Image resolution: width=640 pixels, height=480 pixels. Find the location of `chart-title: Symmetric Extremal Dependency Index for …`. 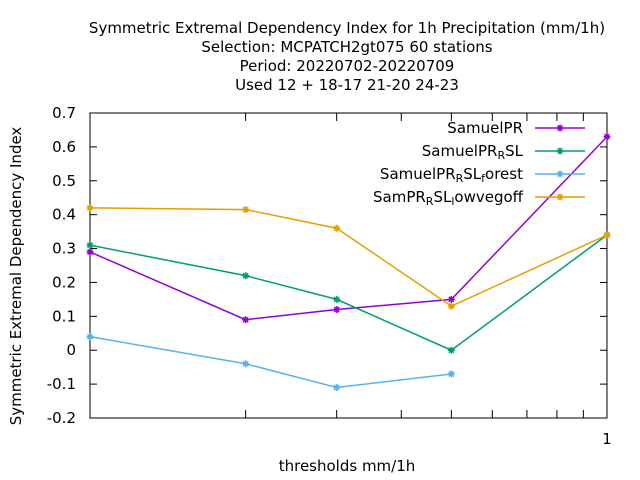

chart-title: Symmetric Extremal Dependency Index for … is located at coordinates (347, 56).